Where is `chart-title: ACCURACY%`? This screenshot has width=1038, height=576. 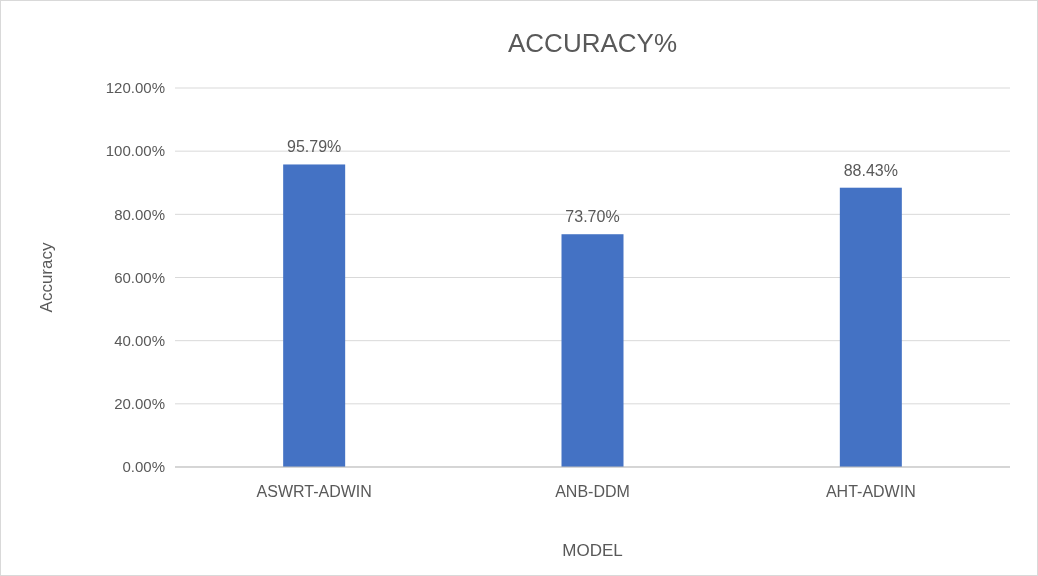 chart-title: ACCURACY% is located at coordinates (592, 43).